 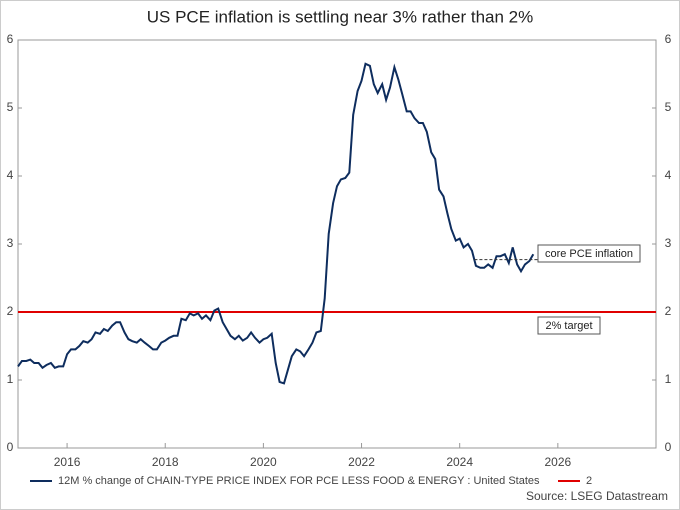 I want to click on annotation-label: core PCE inflation, so click(x=589, y=254).